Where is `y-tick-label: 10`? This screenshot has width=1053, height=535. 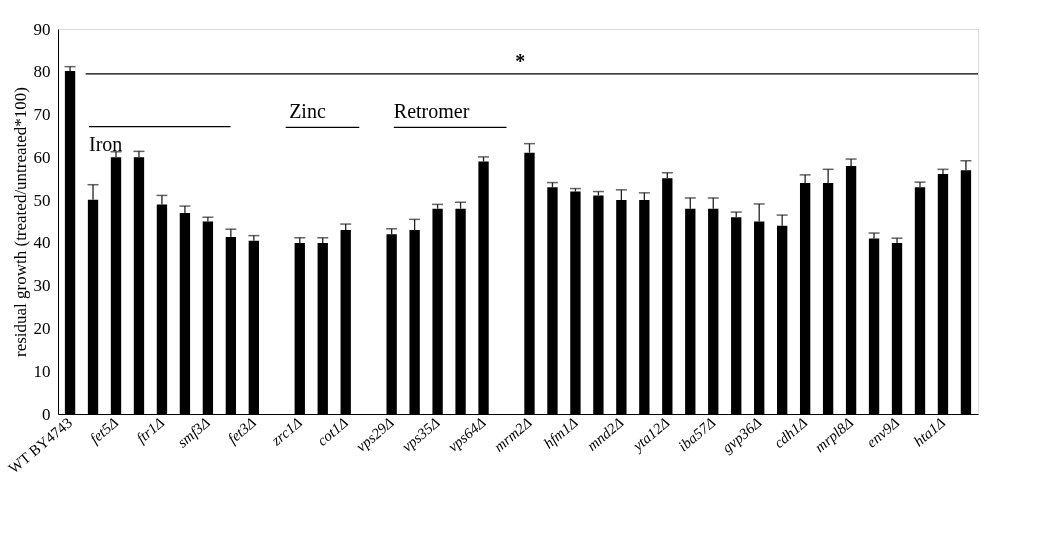 y-tick-label: 10 is located at coordinates (42, 371).